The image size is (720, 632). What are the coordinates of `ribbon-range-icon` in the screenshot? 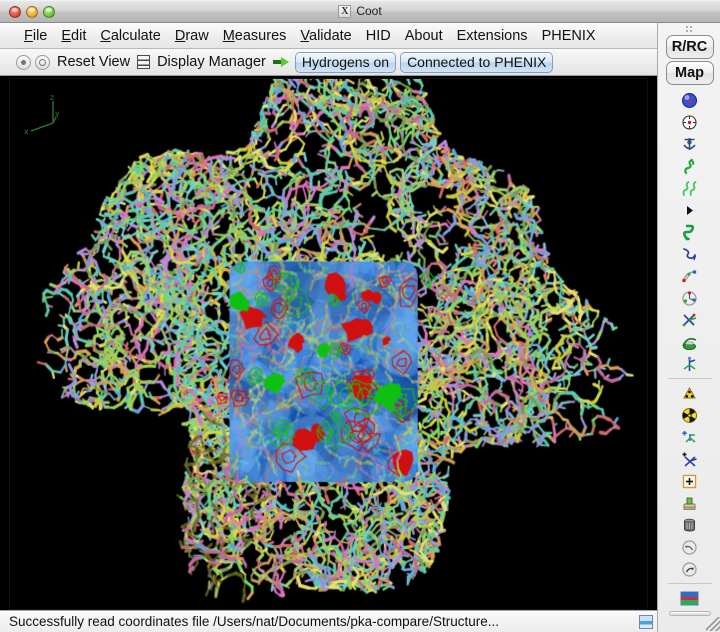 It's located at (690, 188).